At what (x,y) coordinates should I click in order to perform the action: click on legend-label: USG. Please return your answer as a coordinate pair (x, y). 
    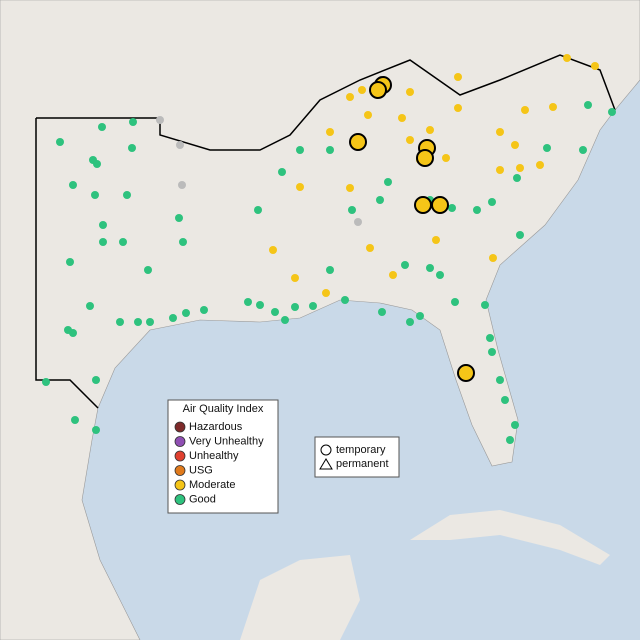
    Looking at the image, I should click on (201, 470).